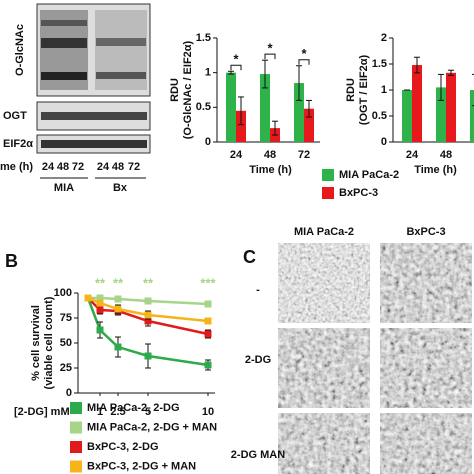 The height and width of the screenshot is (474, 474). What do you see at coordinates (258, 360) in the screenshot?
I see `row-label: 2-DG` at bounding box center [258, 360].